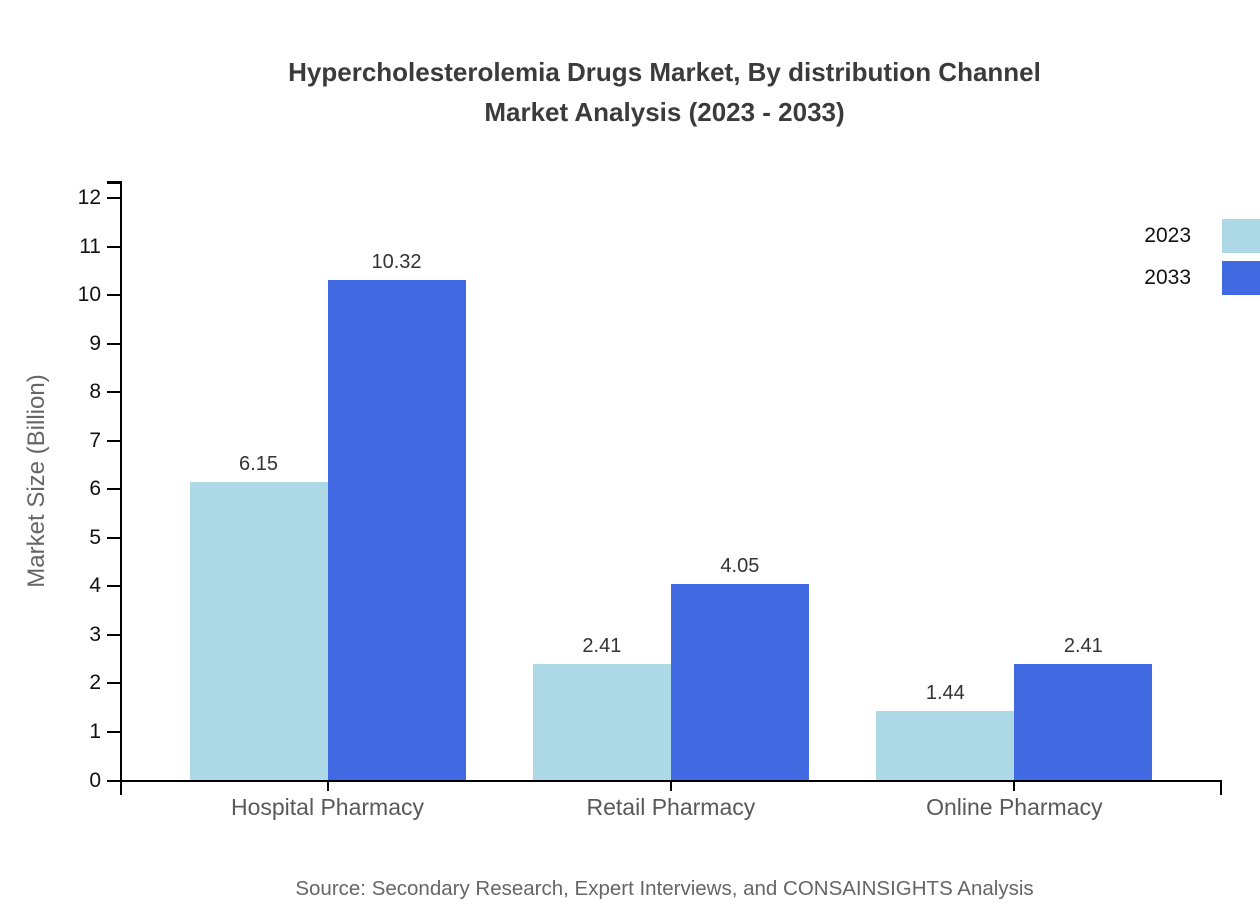  Describe the element at coordinates (95, 634) in the screenshot. I see `y-tick-label: 3` at that location.